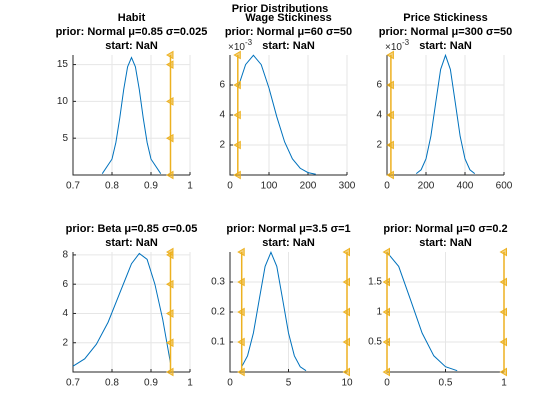 The image size is (560, 420). Describe the element at coordinates (112, 383) in the screenshot. I see `x-tick-label: 0.8` at that location.